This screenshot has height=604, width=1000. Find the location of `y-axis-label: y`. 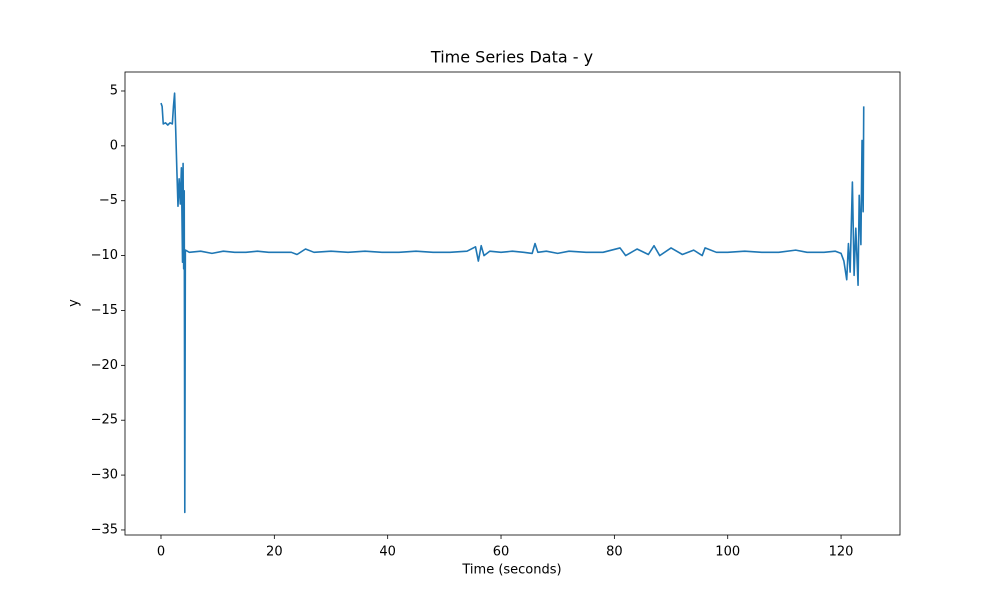

y-axis-label: y is located at coordinates (74, 303).